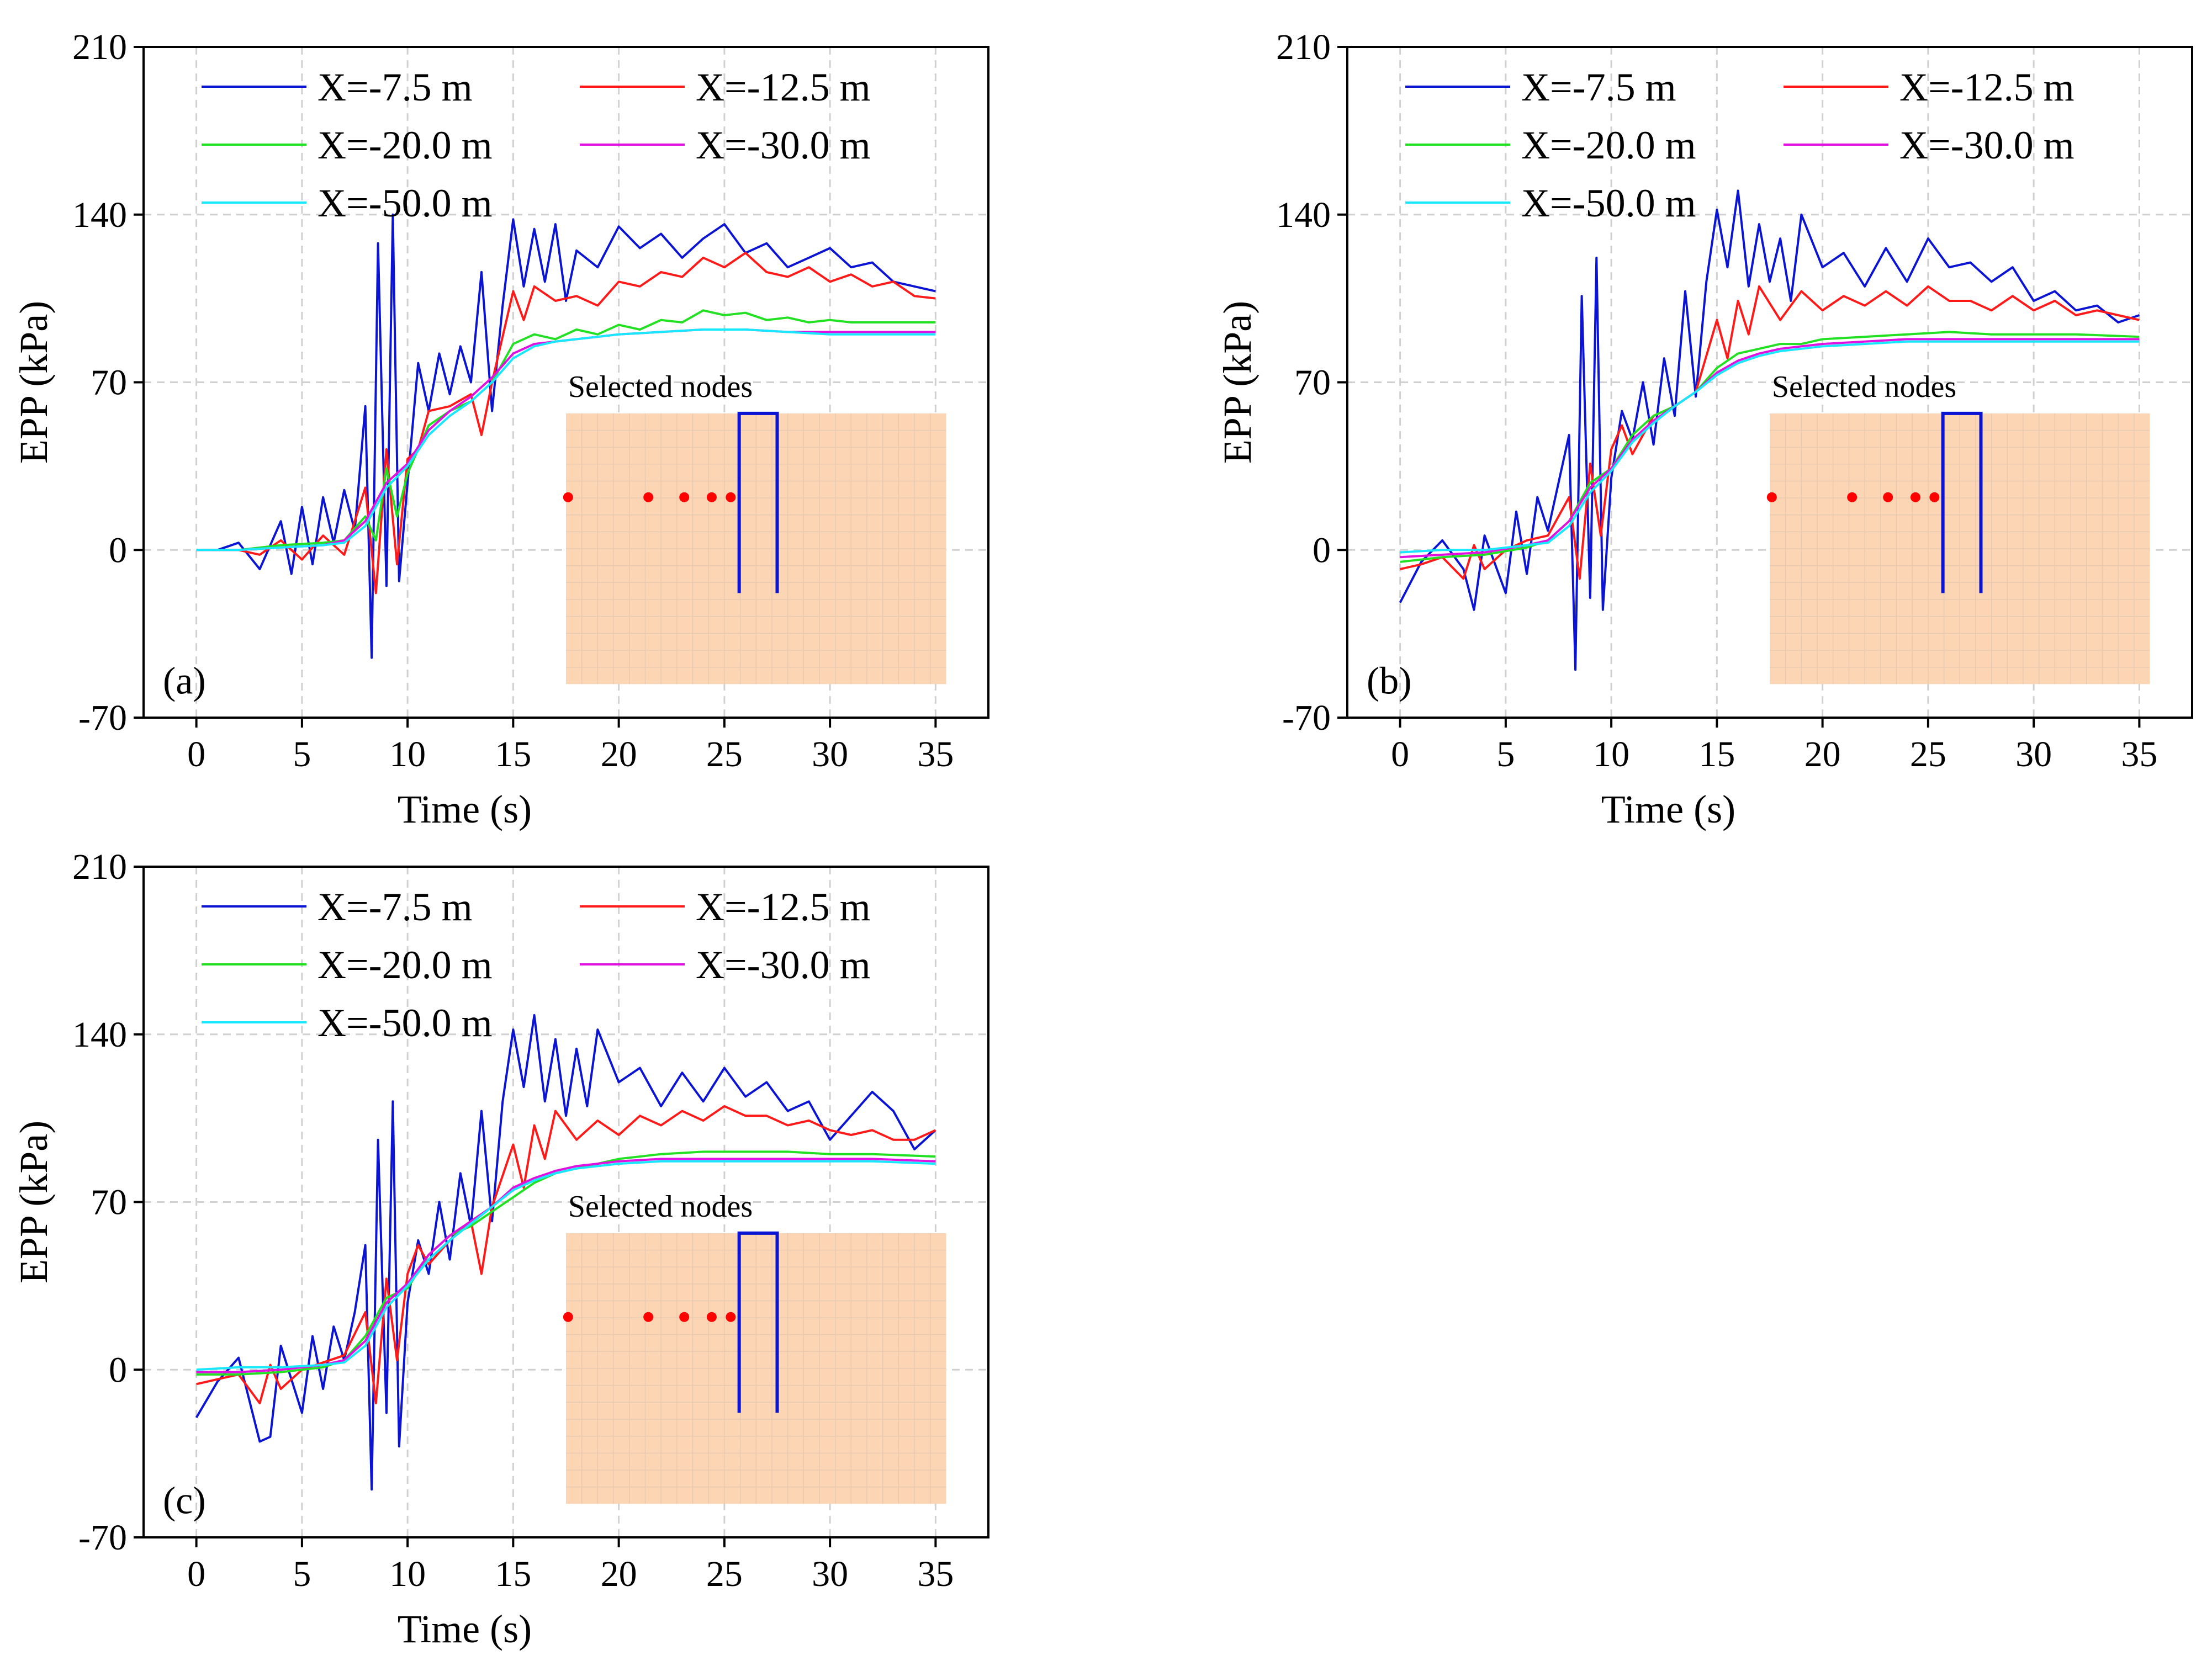 The width and height of the screenshot is (2212, 1666). I want to click on vertical-wall-icon, so click(758, 502).